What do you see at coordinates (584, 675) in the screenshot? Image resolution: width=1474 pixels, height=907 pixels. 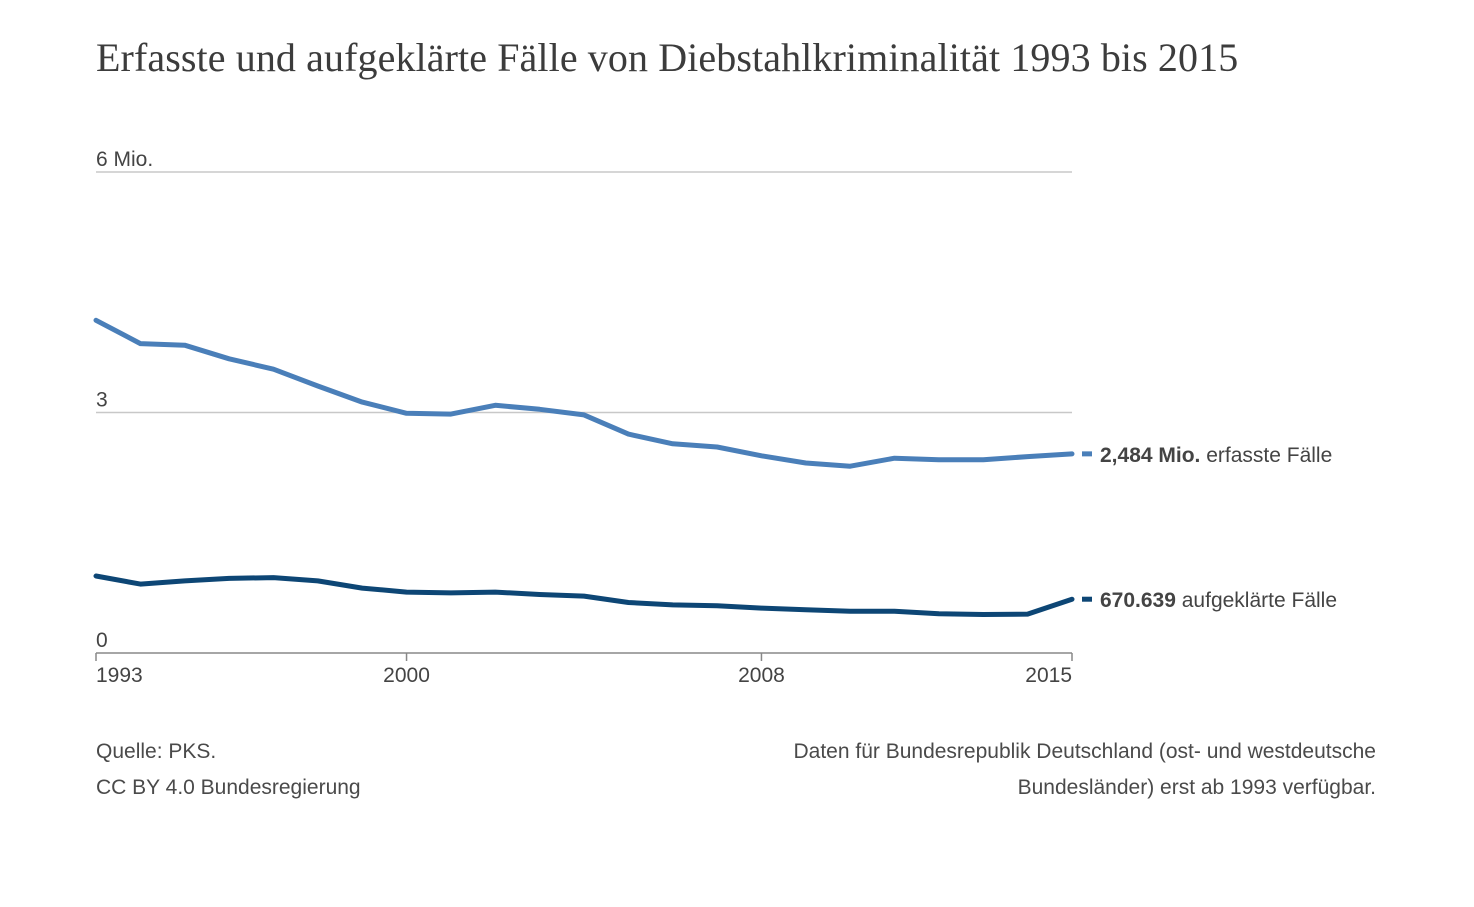 I see `x-axis-tick-labels: 1993 2000 2008 2015` at bounding box center [584, 675].